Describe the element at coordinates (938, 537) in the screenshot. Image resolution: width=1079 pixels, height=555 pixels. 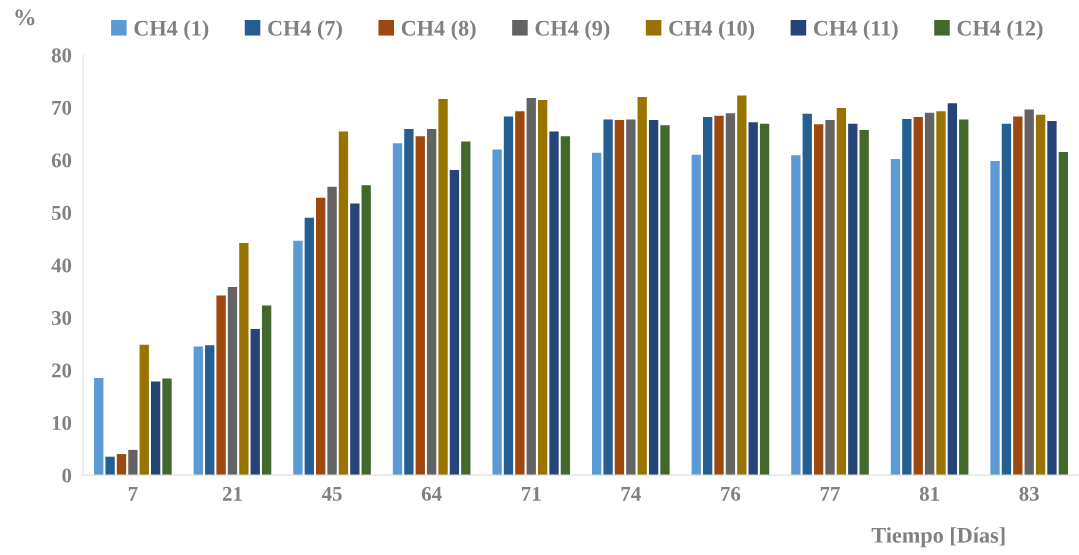
I see `x-axis-title: Tiempo [Días]` at that location.